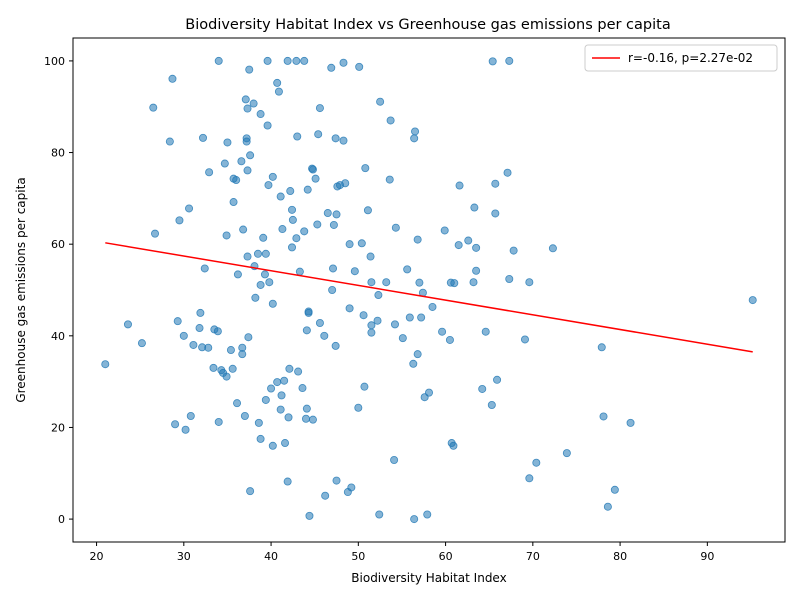  Describe the element at coordinates (690, 58) in the screenshot. I see `legend-label: r=-0.16, p=2.27e-02` at that location.